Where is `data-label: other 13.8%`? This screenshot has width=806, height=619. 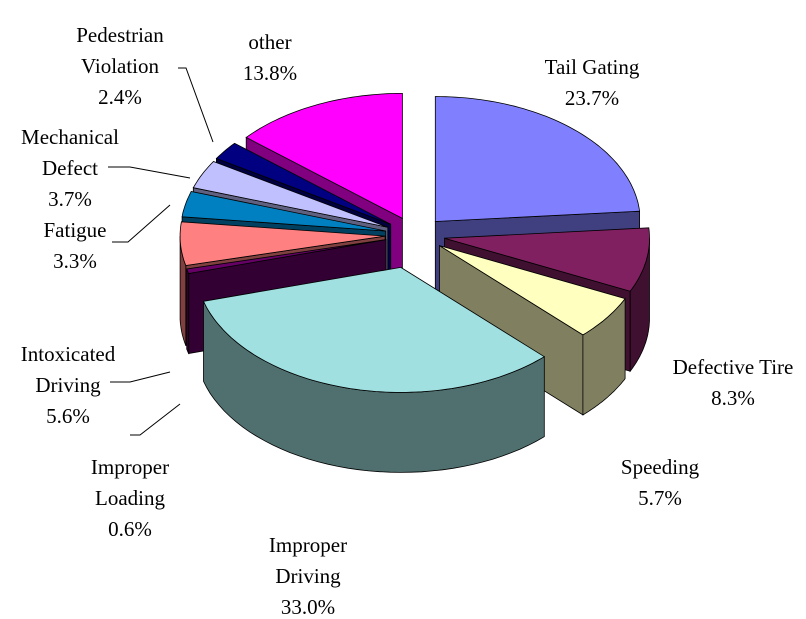 data-label: other 13.8% is located at coordinates (270, 58).